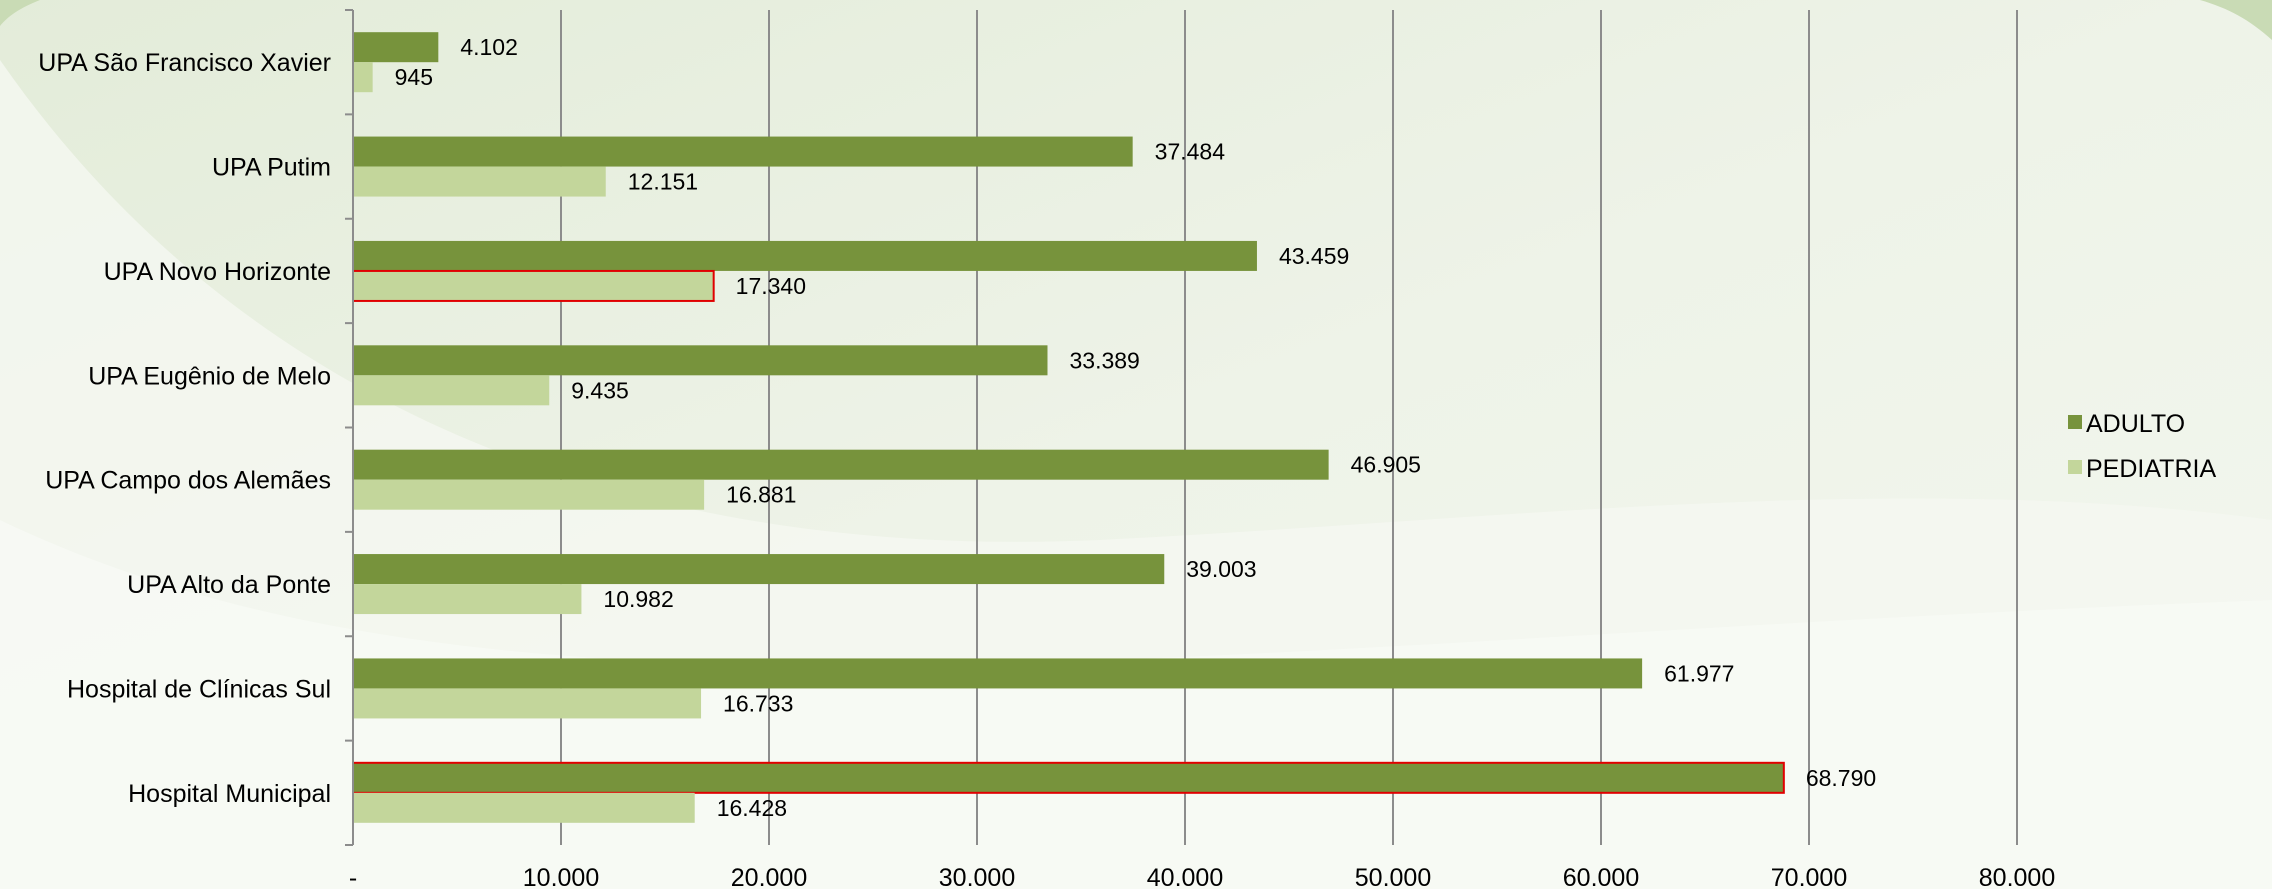 The height and width of the screenshot is (889, 2272). What do you see at coordinates (229, 585) in the screenshot?
I see `category-label-upa-alto-da-ponte: UPA Alto da Ponte` at bounding box center [229, 585].